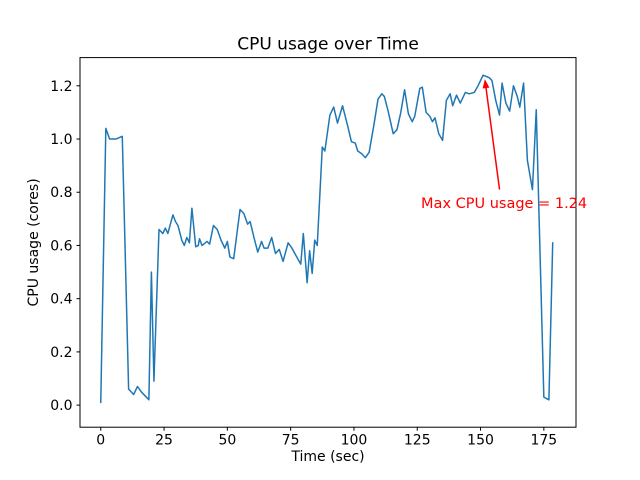 Image resolution: width=640 pixels, height=480 pixels. I want to click on y-tick-label: 0.6, so click(61, 246).